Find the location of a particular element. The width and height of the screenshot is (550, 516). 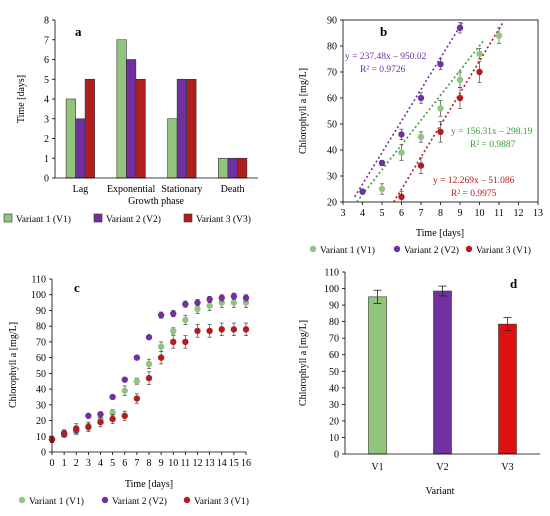

legend-label-v2: Variant 2 (V2) is located at coordinates (139, 501).